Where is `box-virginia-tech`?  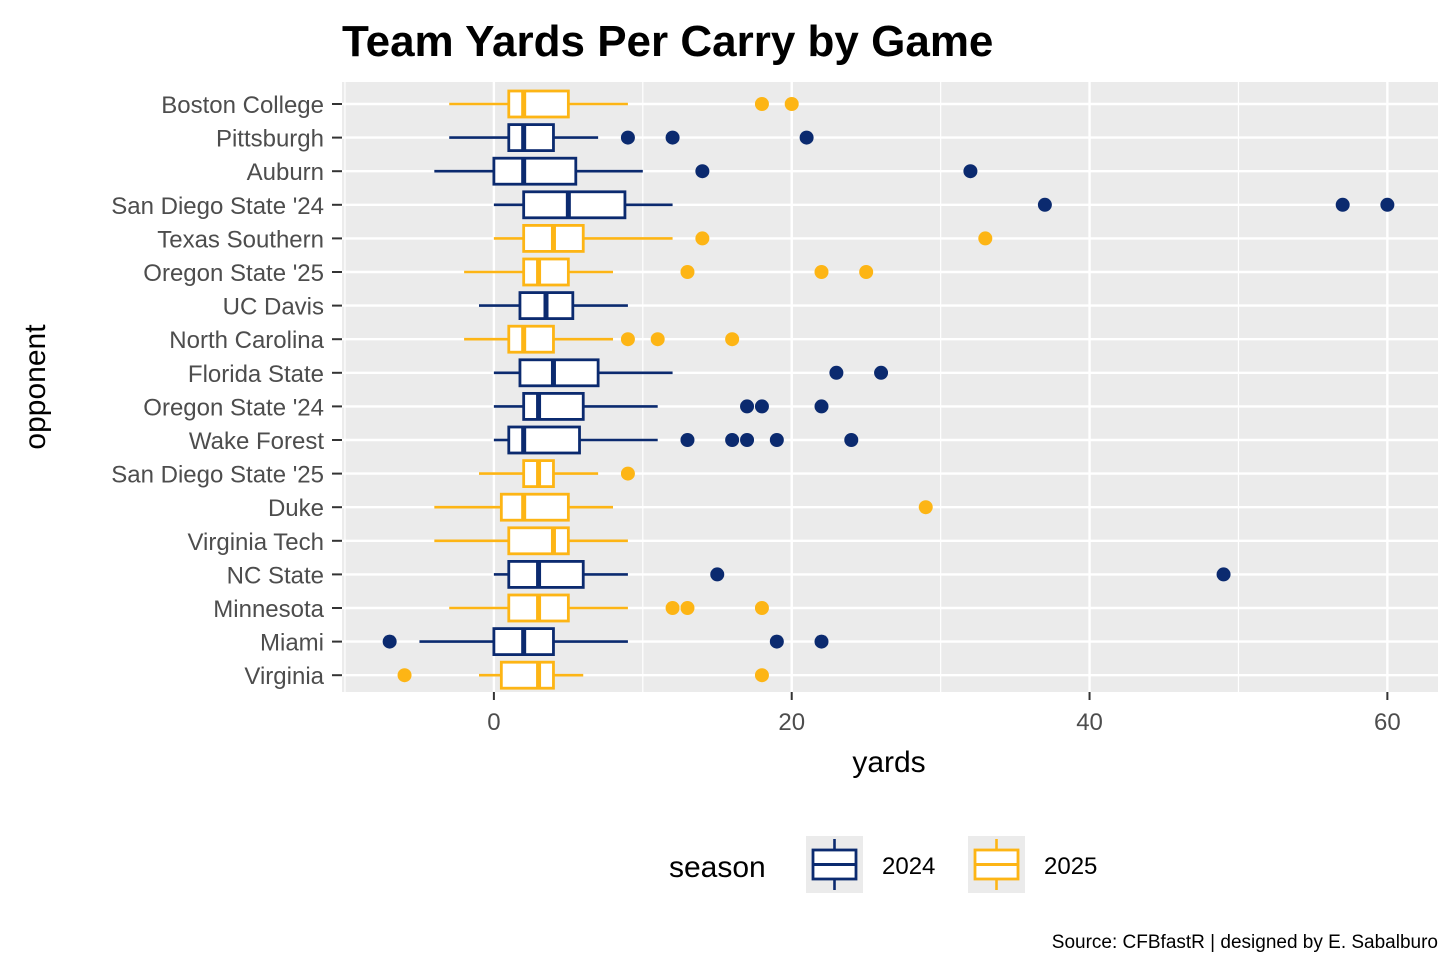
box-virginia-tech is located at coordinates (531, 541).